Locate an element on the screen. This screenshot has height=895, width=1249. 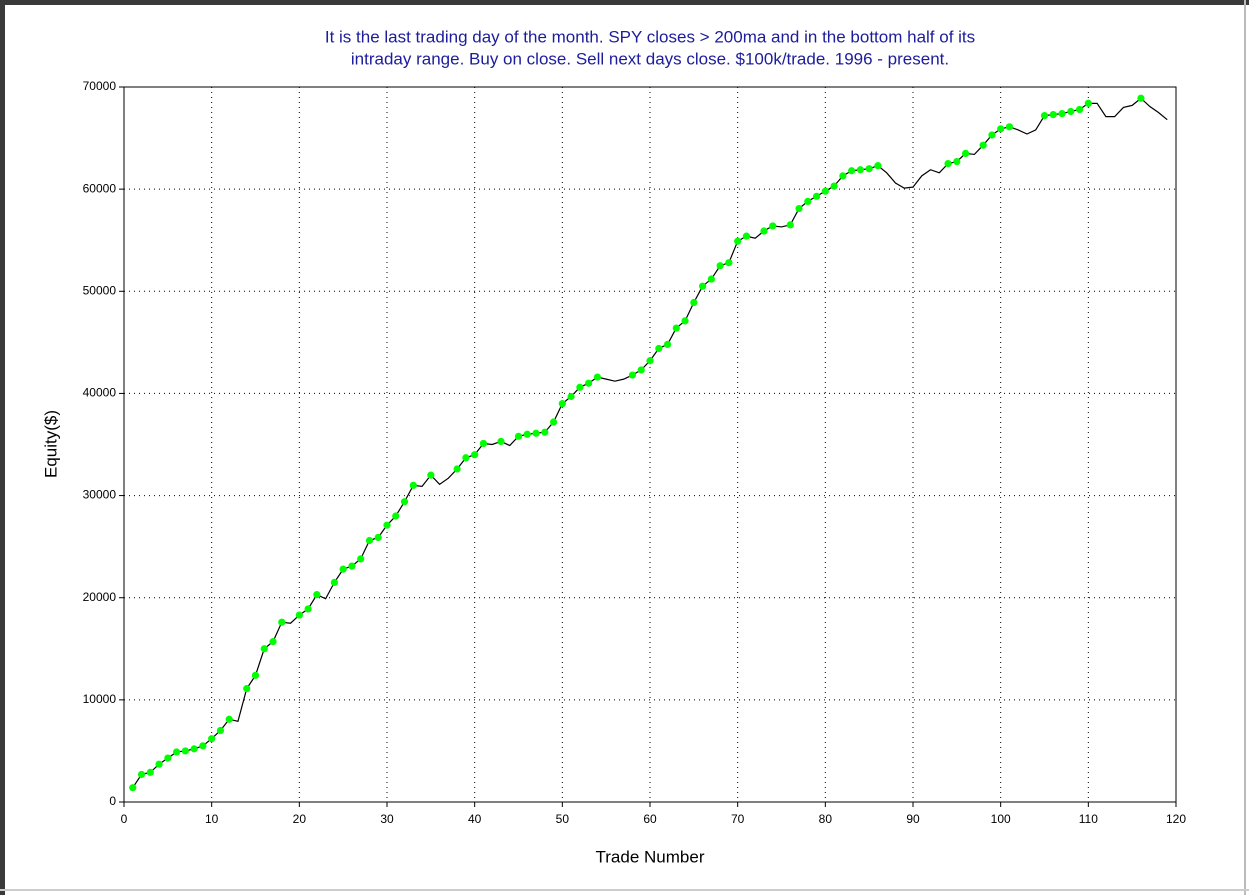
frame-left is located at coordinates (2, 447).